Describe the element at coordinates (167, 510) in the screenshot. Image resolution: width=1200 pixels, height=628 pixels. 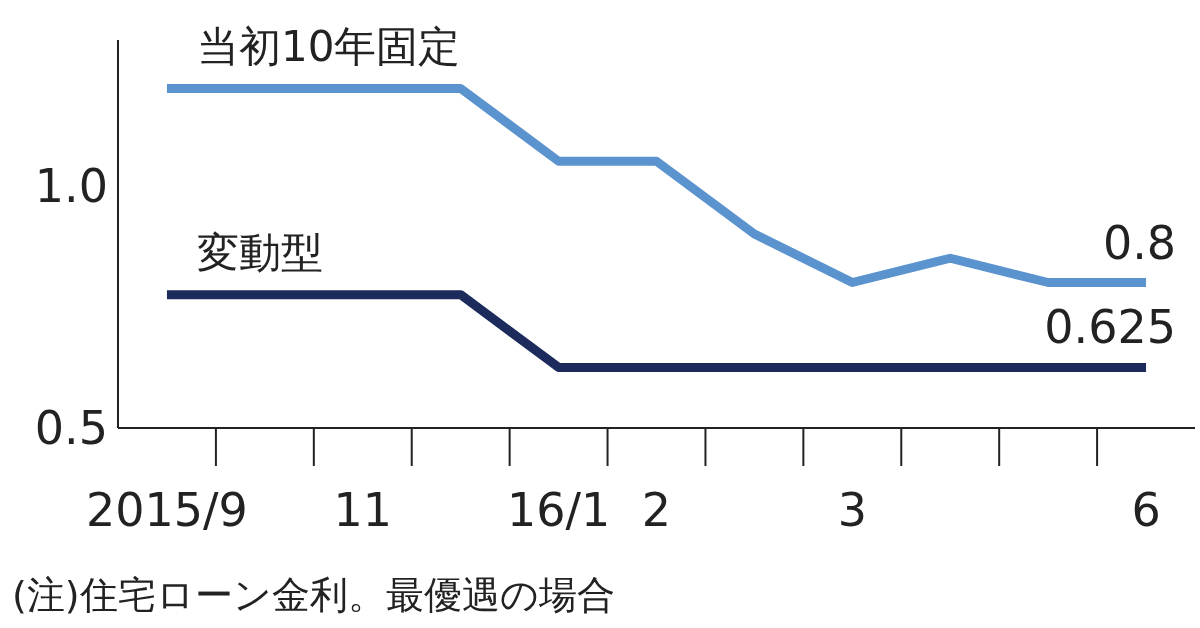
I see `x-tick-label: 2015/9` at that location.